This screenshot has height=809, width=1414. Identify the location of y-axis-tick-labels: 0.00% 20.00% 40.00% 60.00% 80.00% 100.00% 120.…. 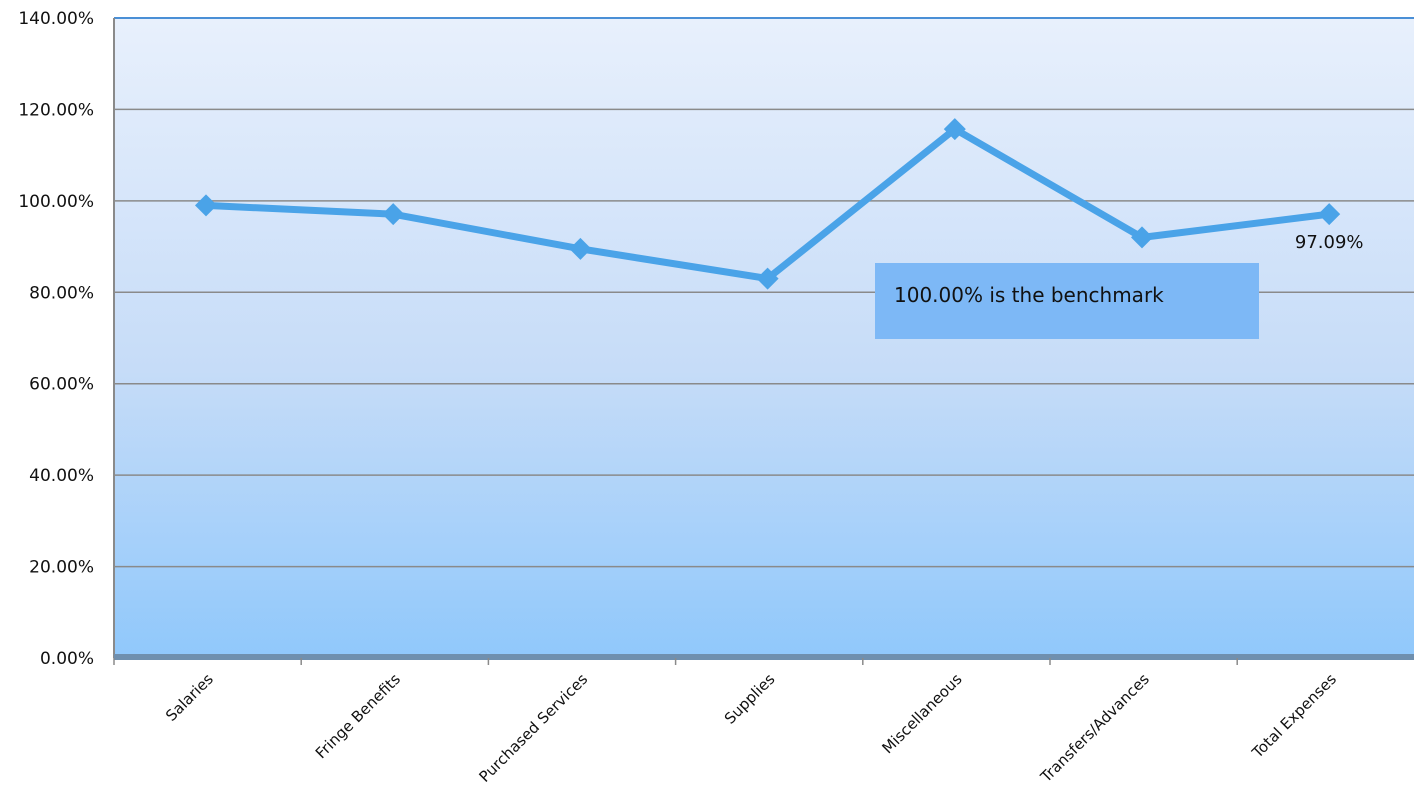
(56, 339).